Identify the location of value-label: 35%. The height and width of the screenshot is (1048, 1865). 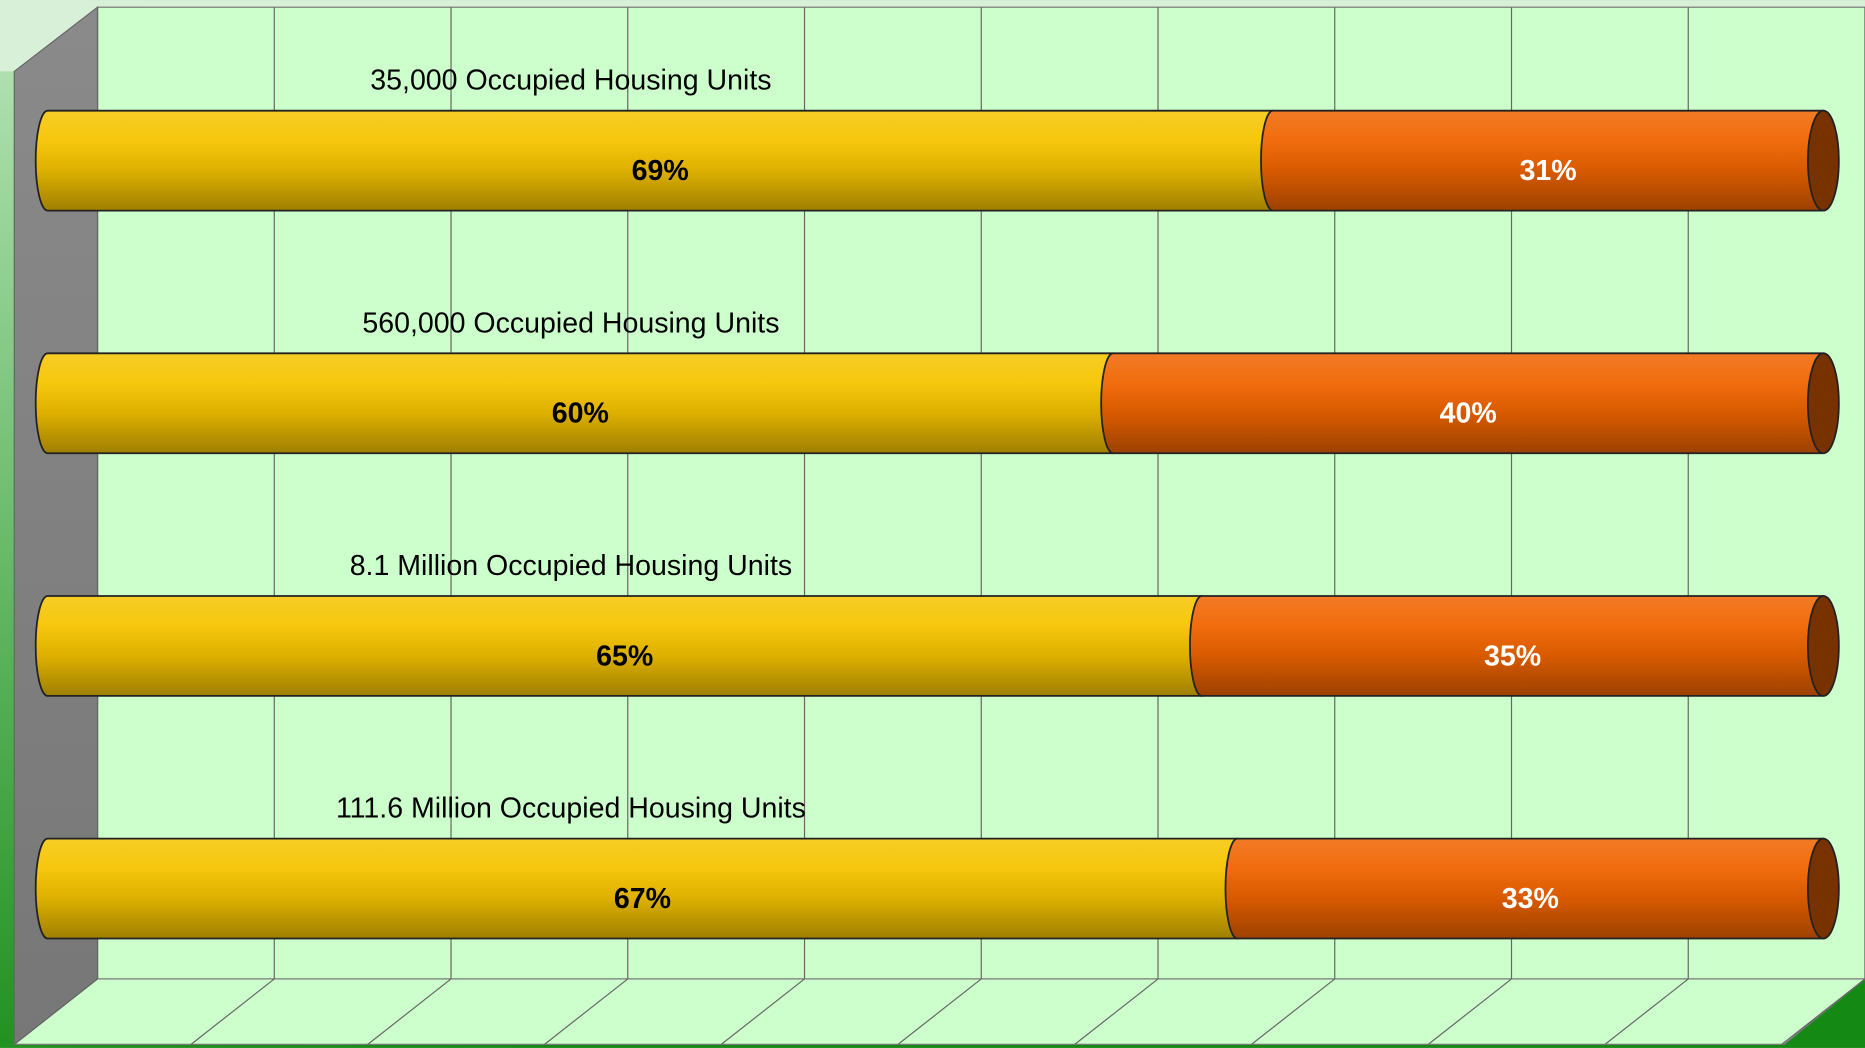
(1512, 656).